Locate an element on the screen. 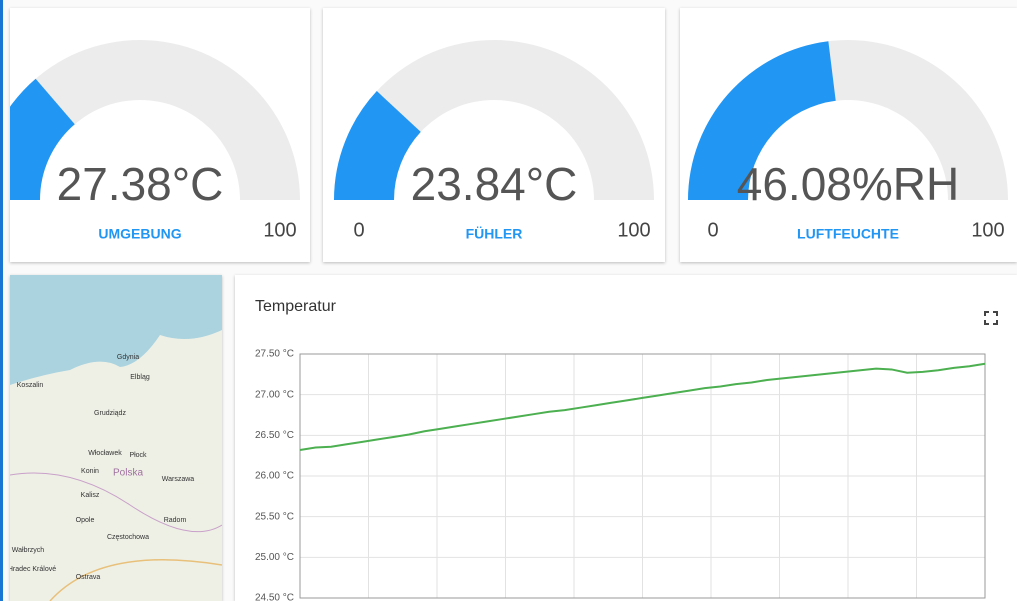  line is located at coordinates (642, 406).